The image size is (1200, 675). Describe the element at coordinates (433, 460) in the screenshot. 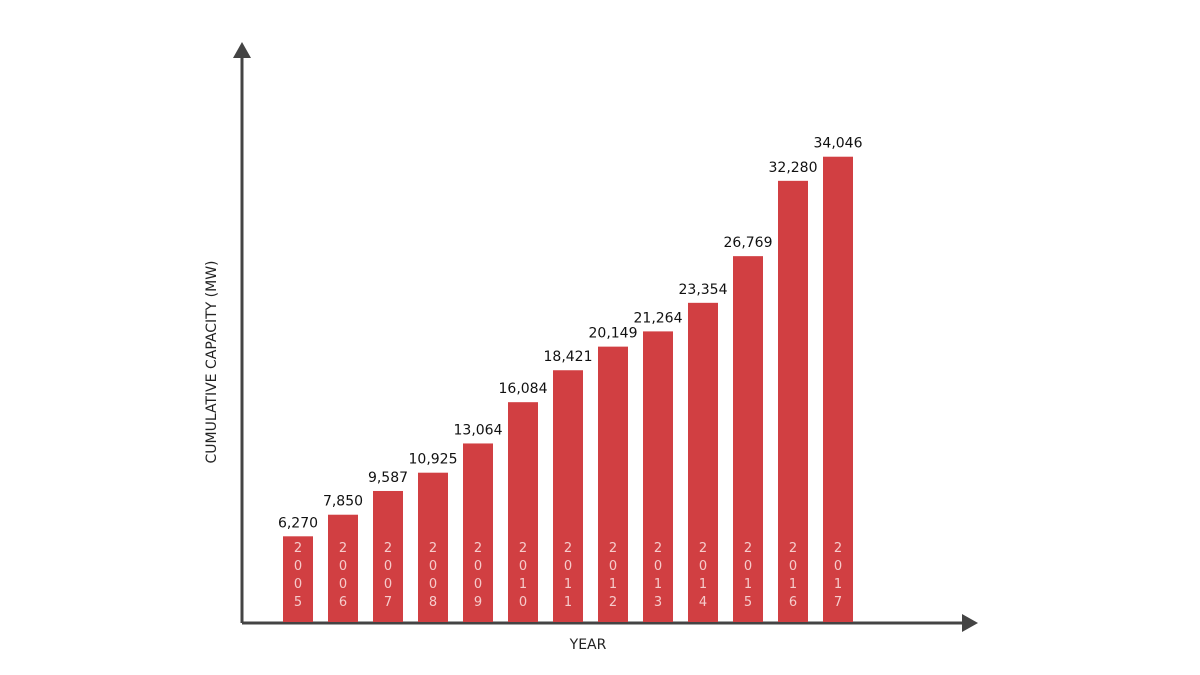

I see `value-label: 10,925` at that location.